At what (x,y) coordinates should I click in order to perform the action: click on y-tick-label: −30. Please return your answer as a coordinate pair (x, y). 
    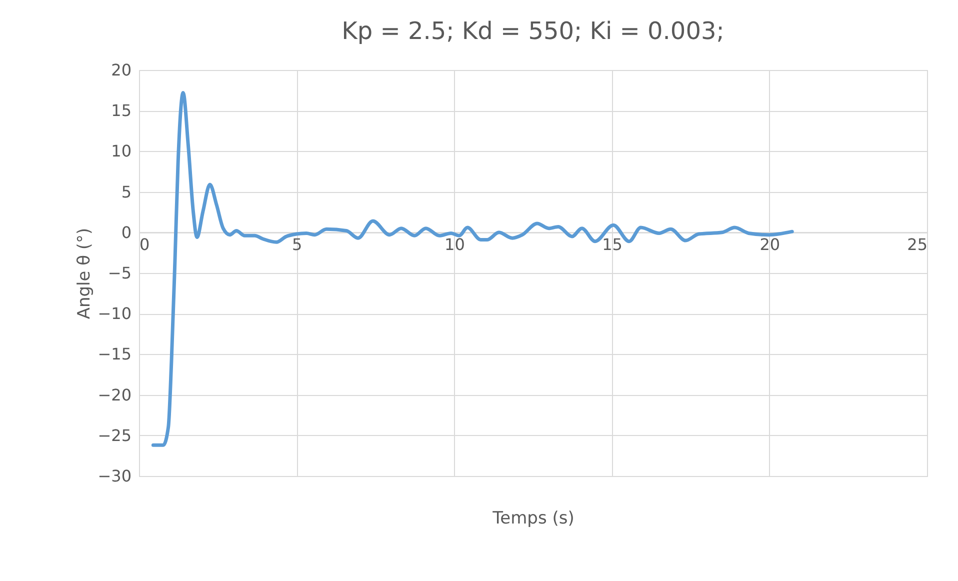
    Looking at the image, I should click on (115, 476).